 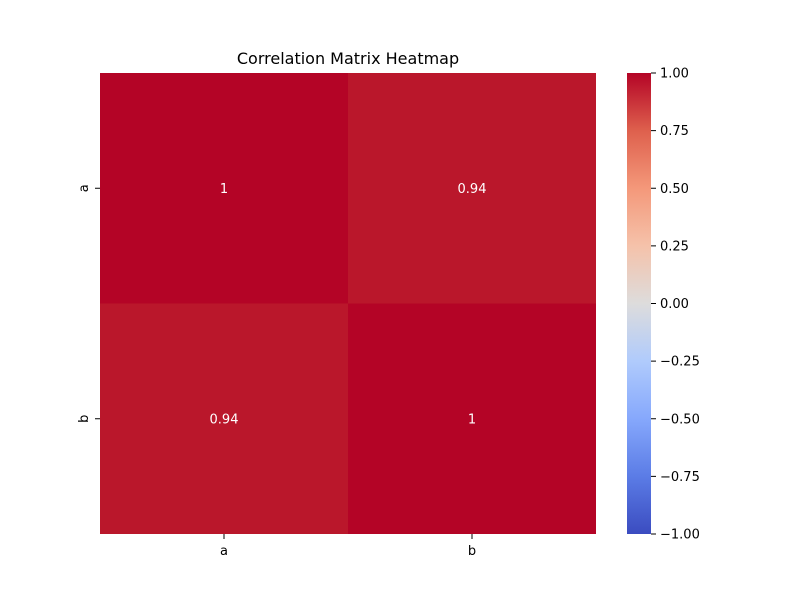 What do you see at coordinates (674, 246) in the screenshot?
I see `colorbar-tick-label: 0.25` at bounding box center [674, 246].